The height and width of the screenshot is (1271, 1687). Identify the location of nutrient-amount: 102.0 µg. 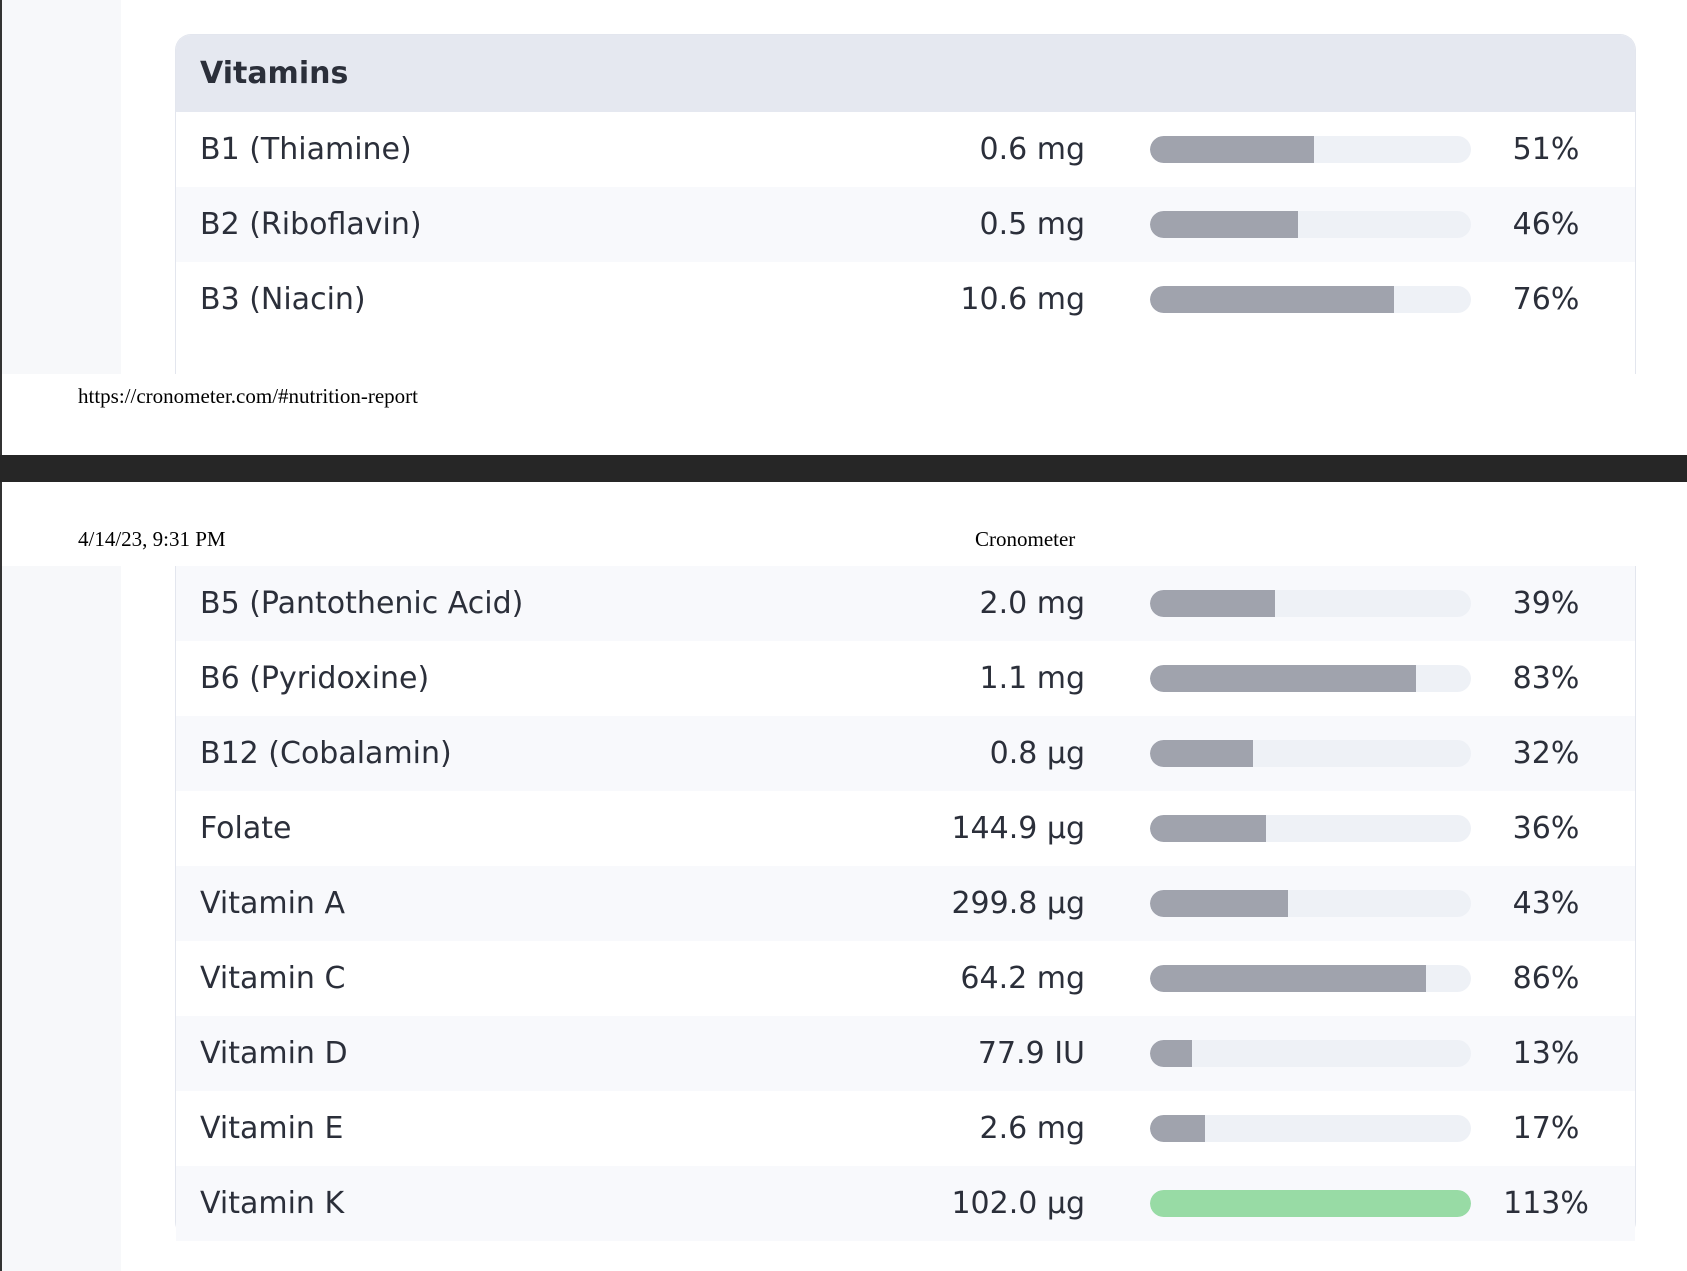
(1018, 1203).